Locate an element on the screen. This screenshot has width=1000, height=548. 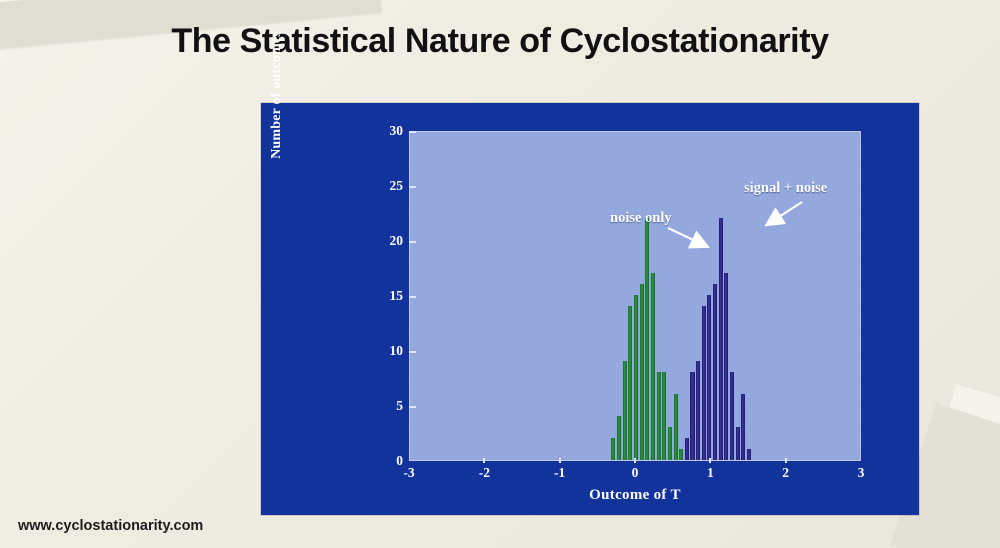
x-axis-tick: 1 is located at coordinates (710, 472).